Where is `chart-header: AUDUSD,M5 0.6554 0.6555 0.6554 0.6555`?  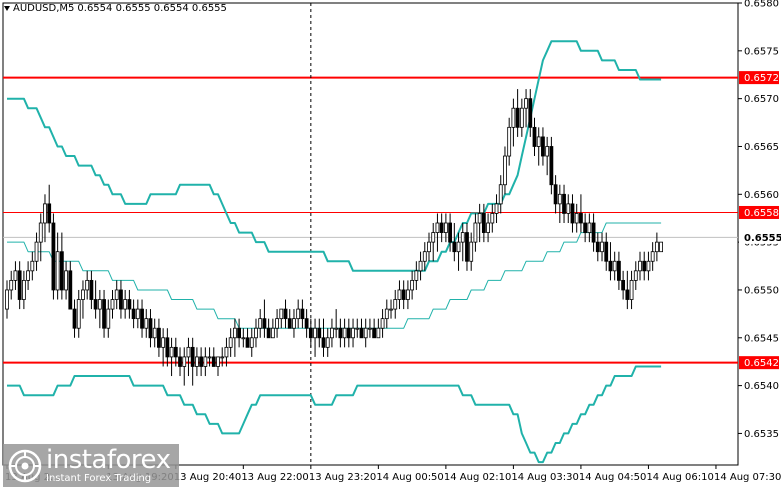
chart-header: AUDUSD,M5 0.6554 0.6555 0.6554 0.6555 is located at coordinates (115, 8).